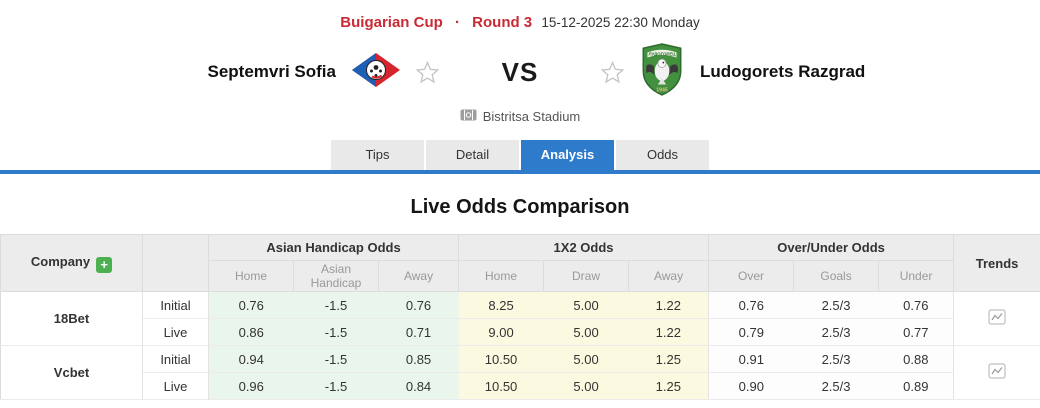 The image size is (1040, 408). I want to click on line-type-column-header, so click(175, 263).